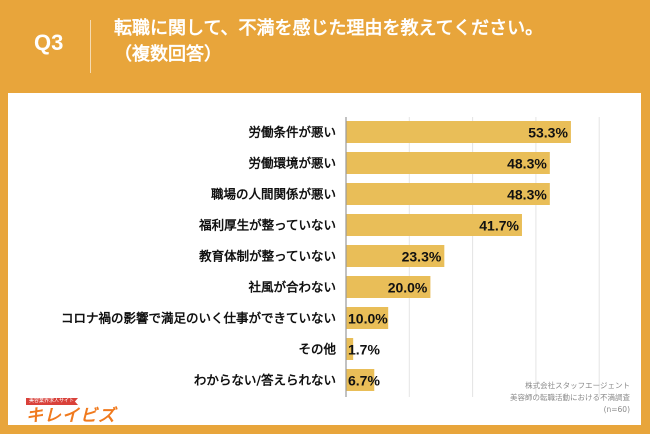  What do you see at coordinates (265, 380) in the screenshot?
I see `category-label: わからない/答えられない` at bounding box center [265, 380].